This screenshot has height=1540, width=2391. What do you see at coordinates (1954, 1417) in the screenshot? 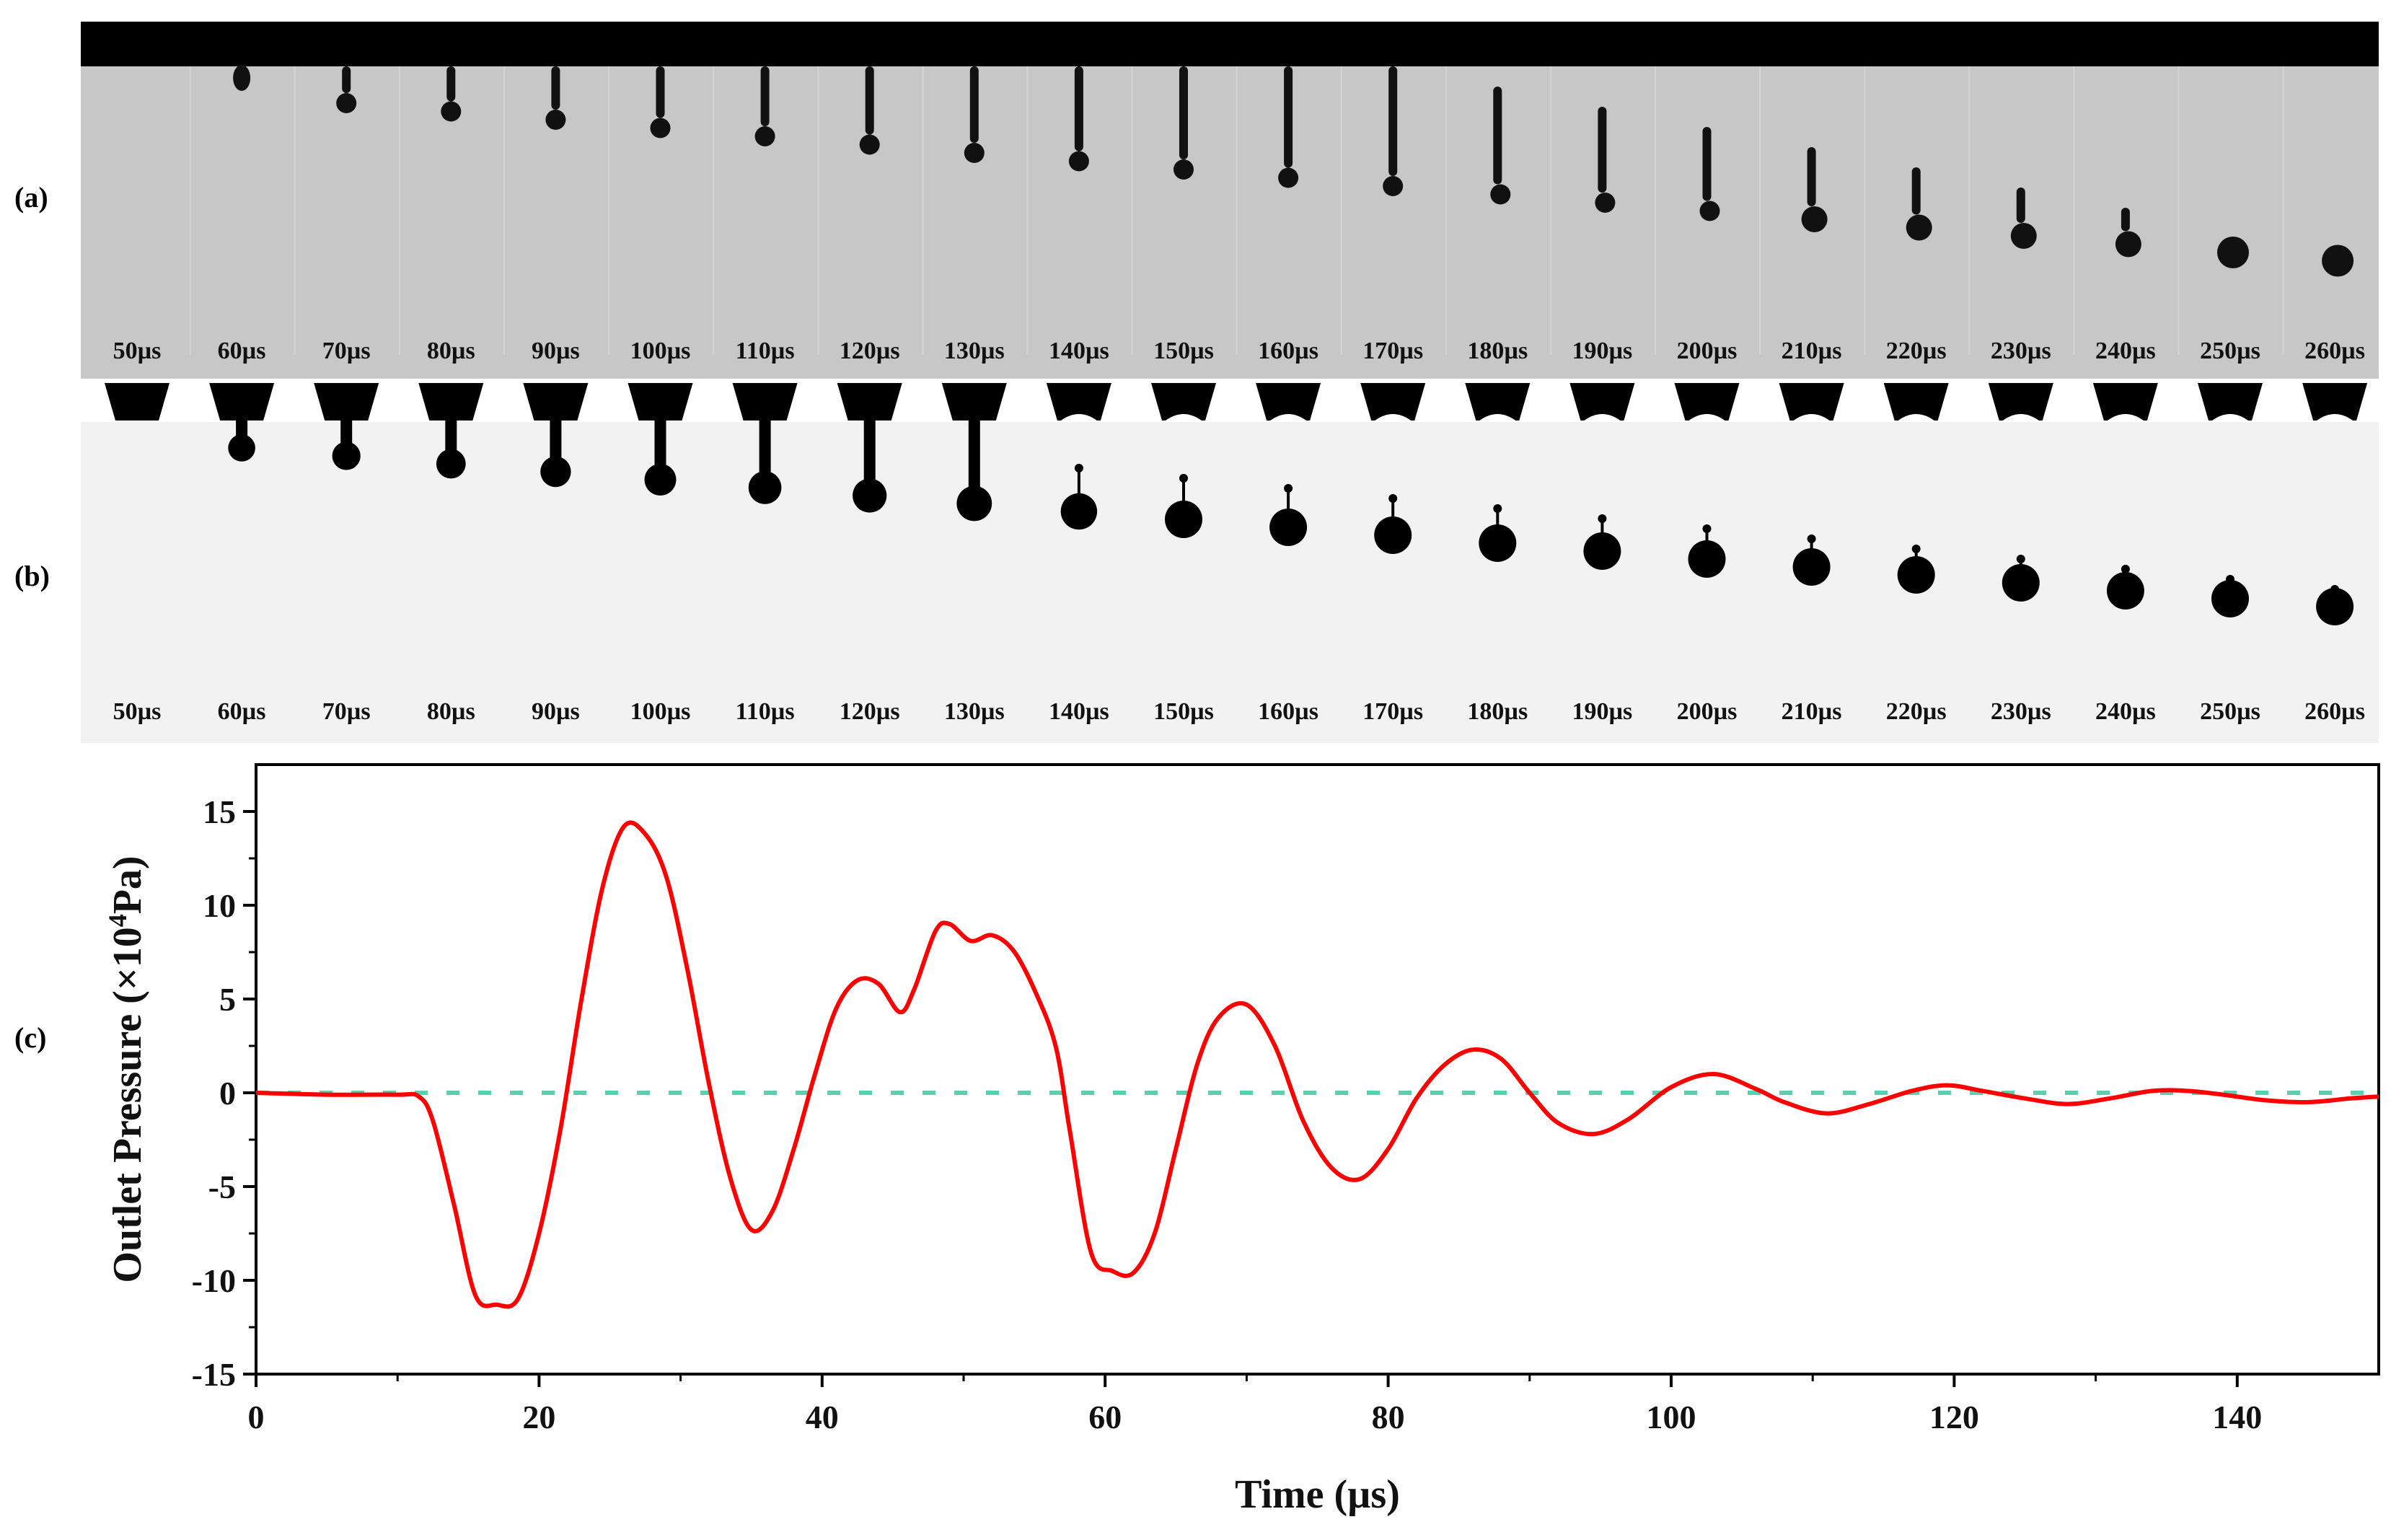
I see `x-tick-label: 120` at bounding box center [1954, 1417].